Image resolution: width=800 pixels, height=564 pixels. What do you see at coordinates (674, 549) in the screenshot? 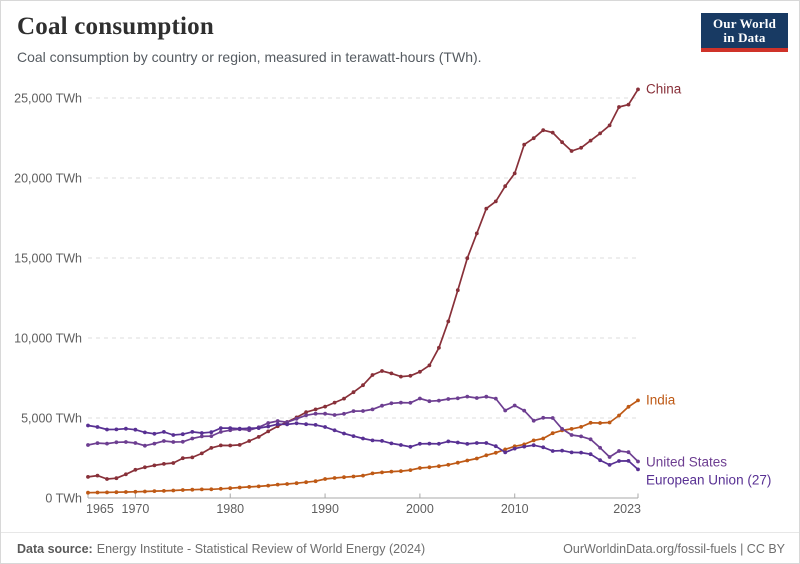
I see `owid-link: OurWorldinData.org/fossil-fuels | CC BY` at bounding box center [674, 549].